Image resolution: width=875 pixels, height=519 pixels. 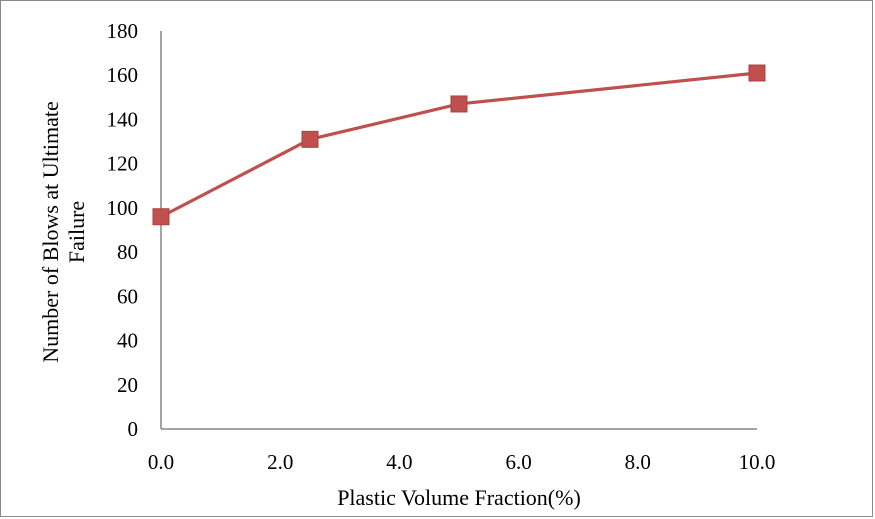 I want to click on y-tick-label: 80, so click(x=127, y=252).